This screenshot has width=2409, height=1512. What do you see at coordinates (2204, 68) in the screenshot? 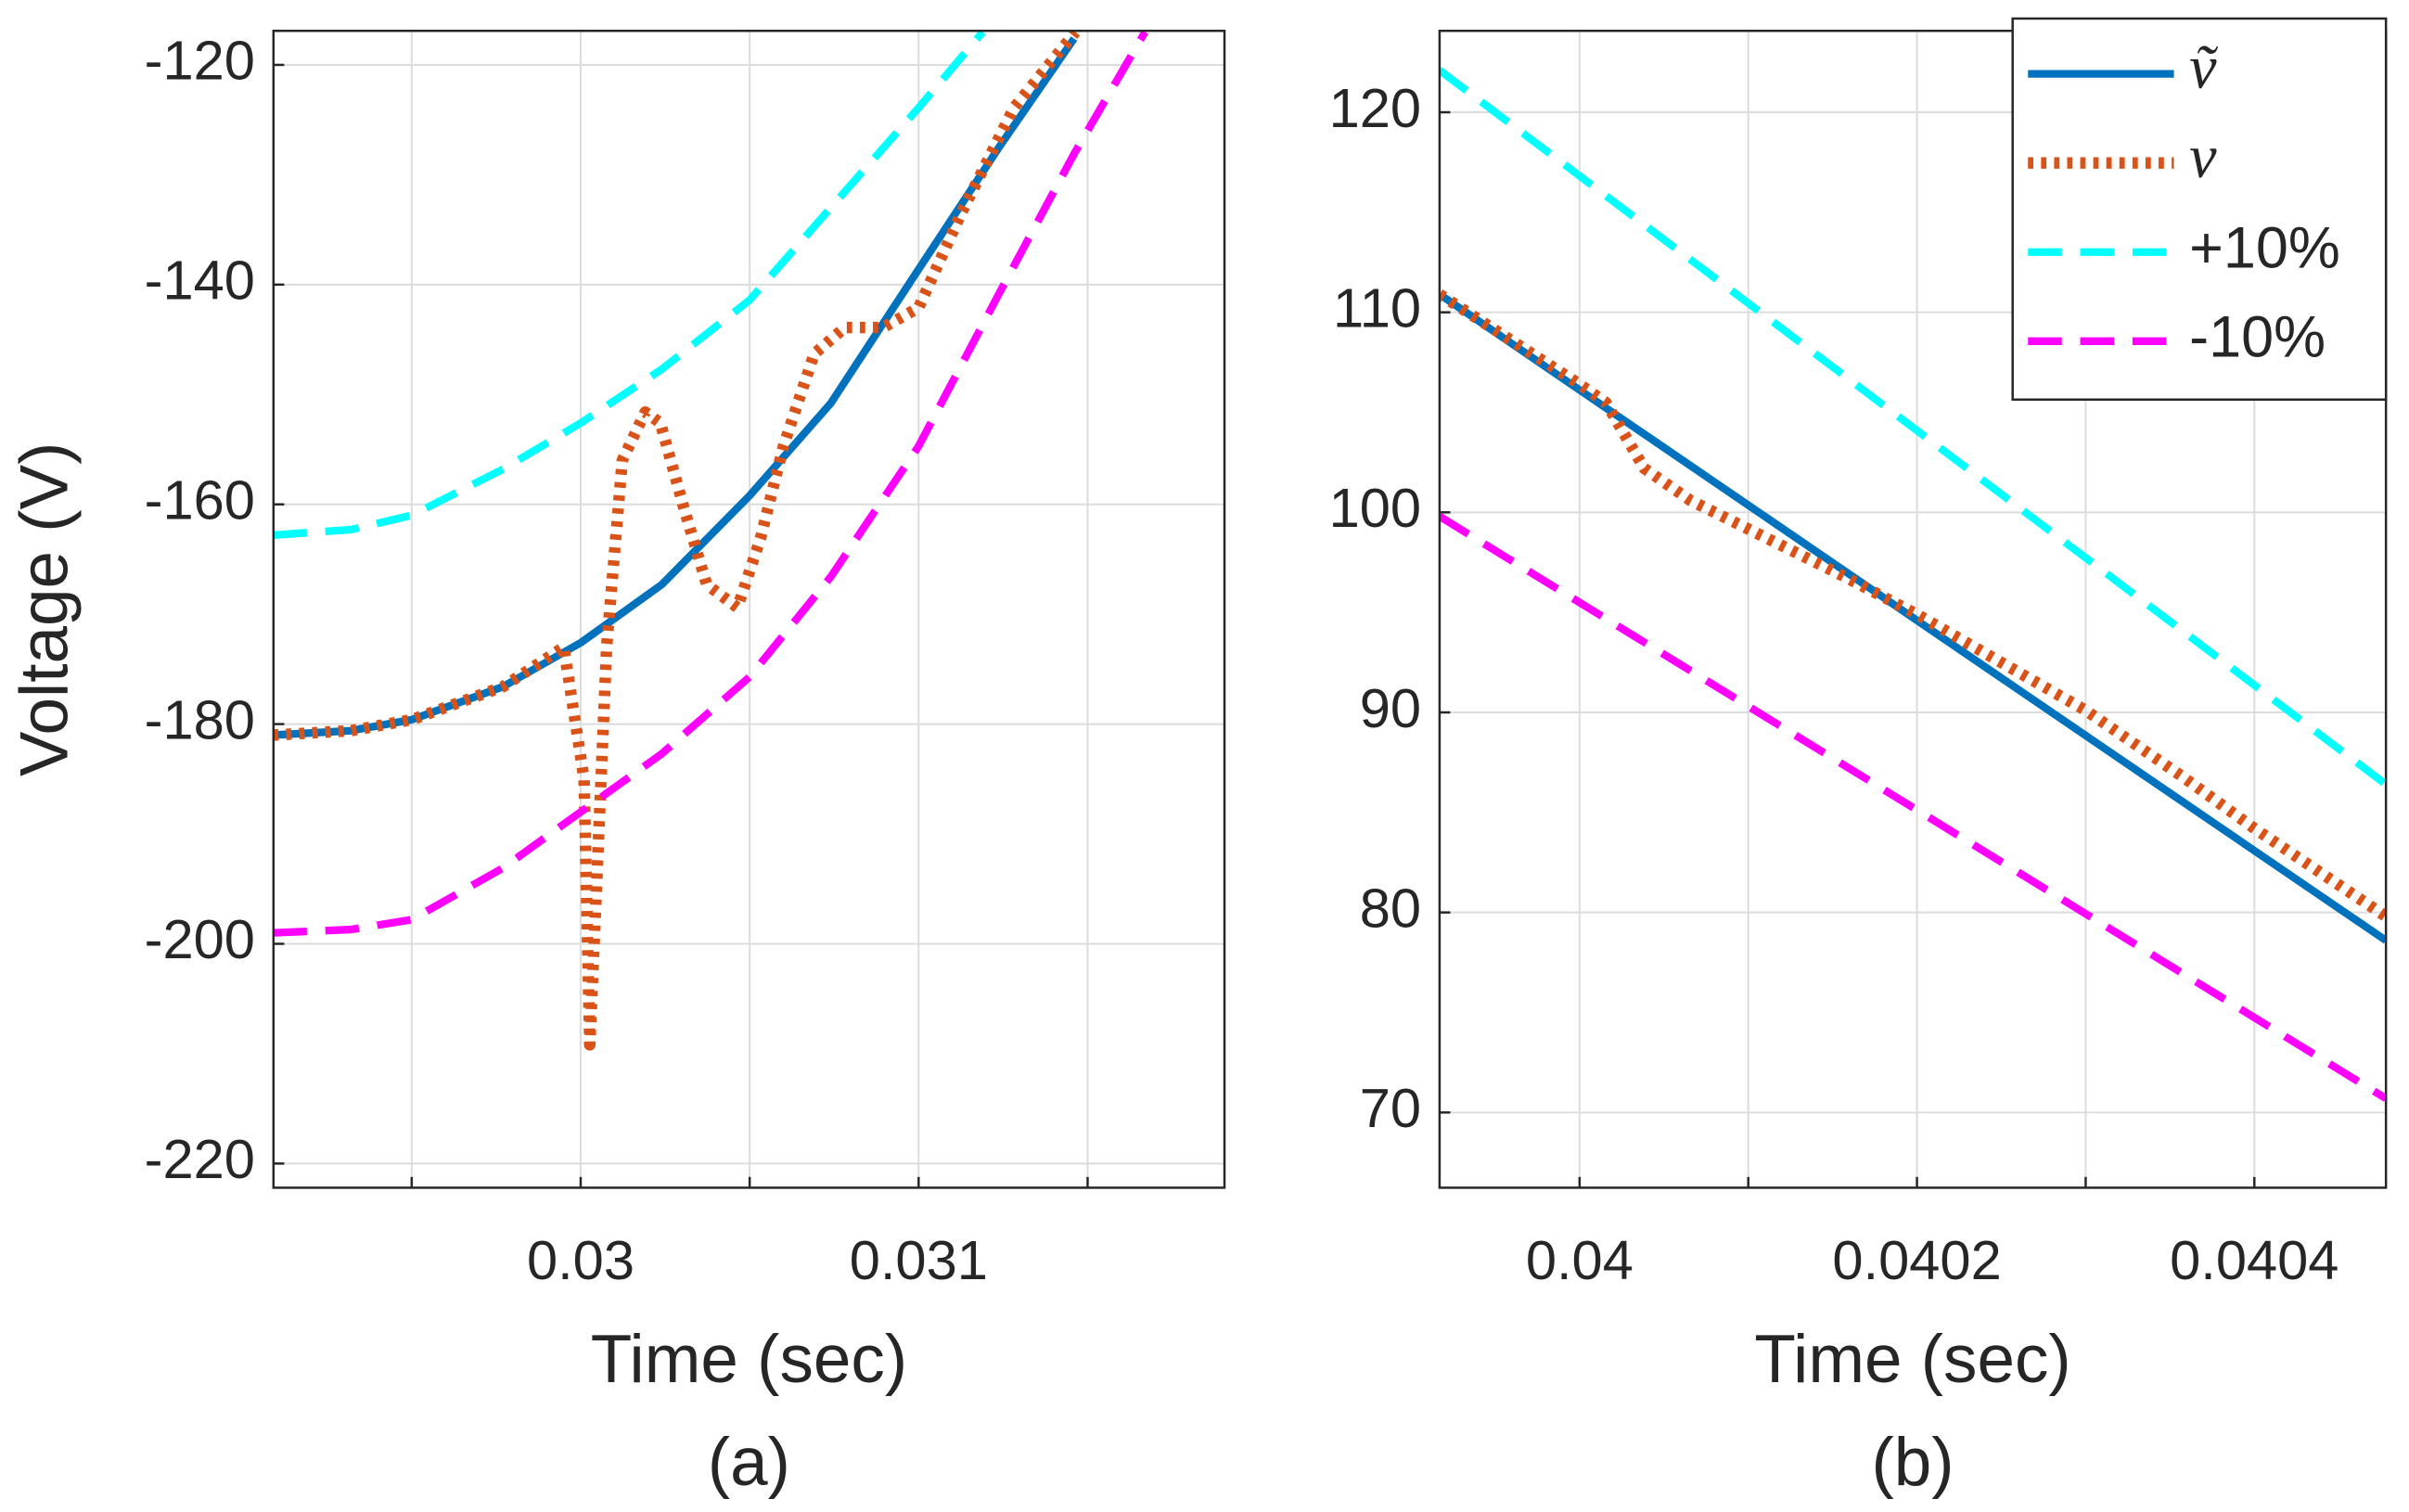
I see `legend-label: ṽ` at bounding box center [2204, 68].